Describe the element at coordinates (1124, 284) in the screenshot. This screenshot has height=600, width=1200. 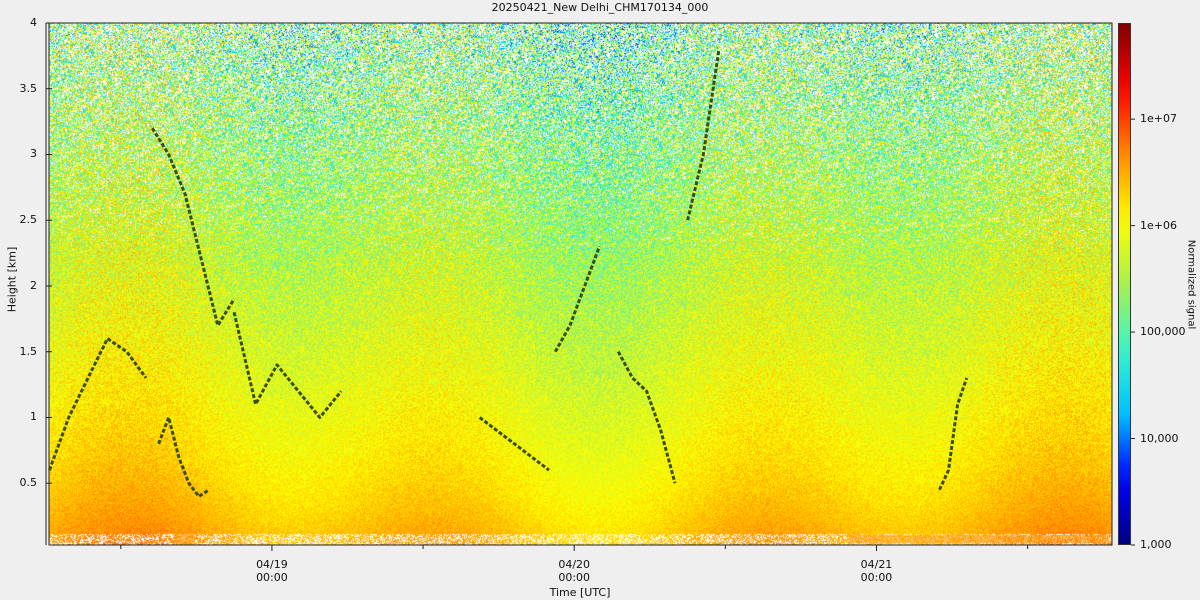
I see `colorbar` at that location.